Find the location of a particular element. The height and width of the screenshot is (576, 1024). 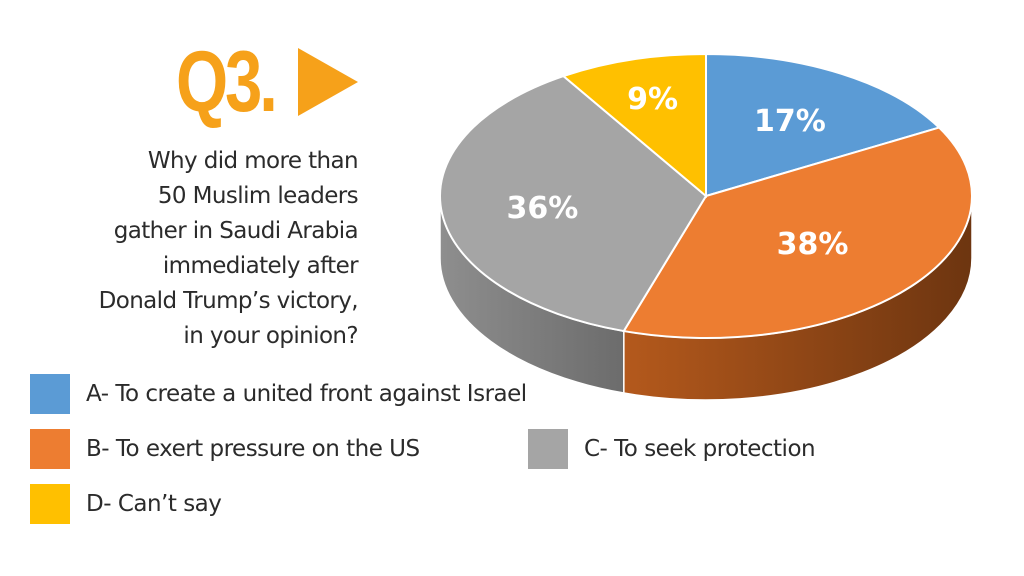

question-number-text: Q3. is located at coordinates (227, 82).